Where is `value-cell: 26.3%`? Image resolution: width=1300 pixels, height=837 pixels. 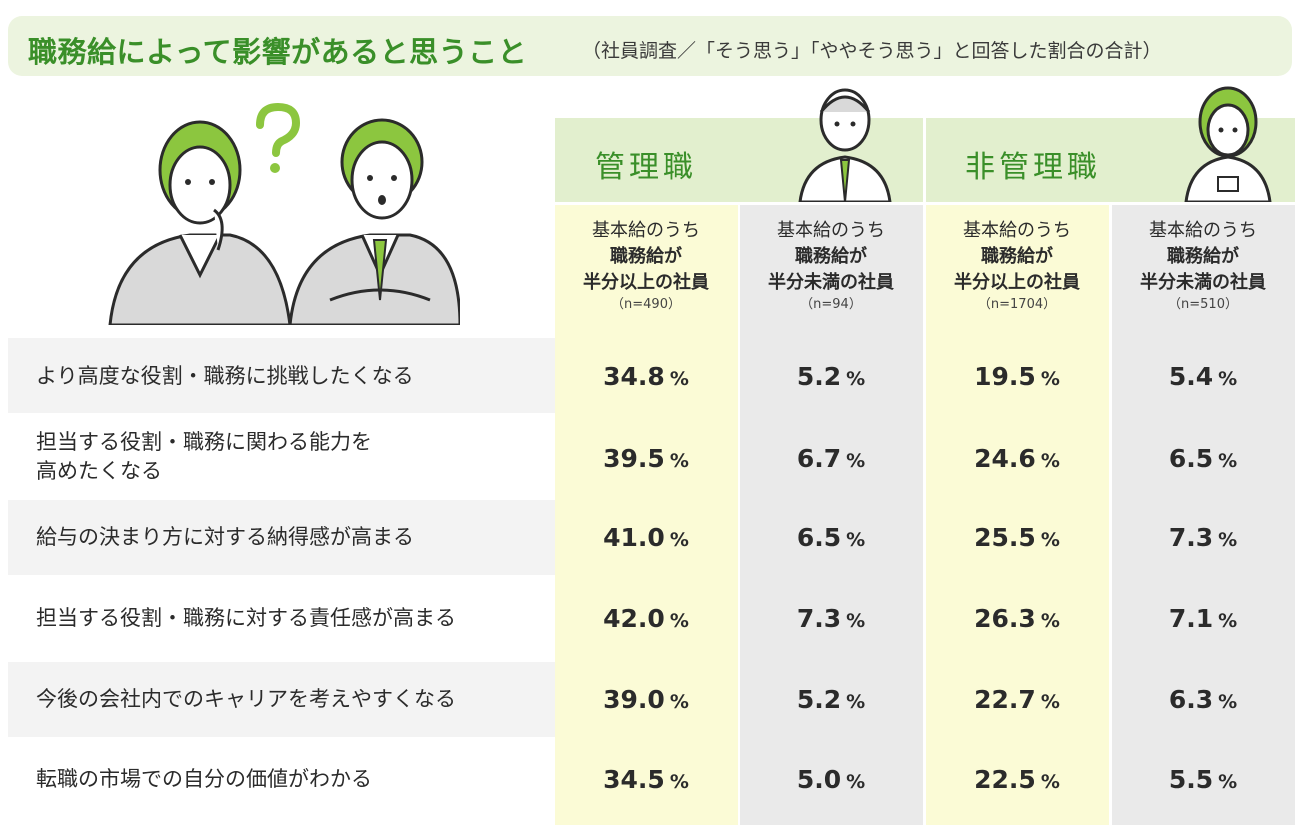
value-cell: 26.3% is located at coordinates (1017, 618).